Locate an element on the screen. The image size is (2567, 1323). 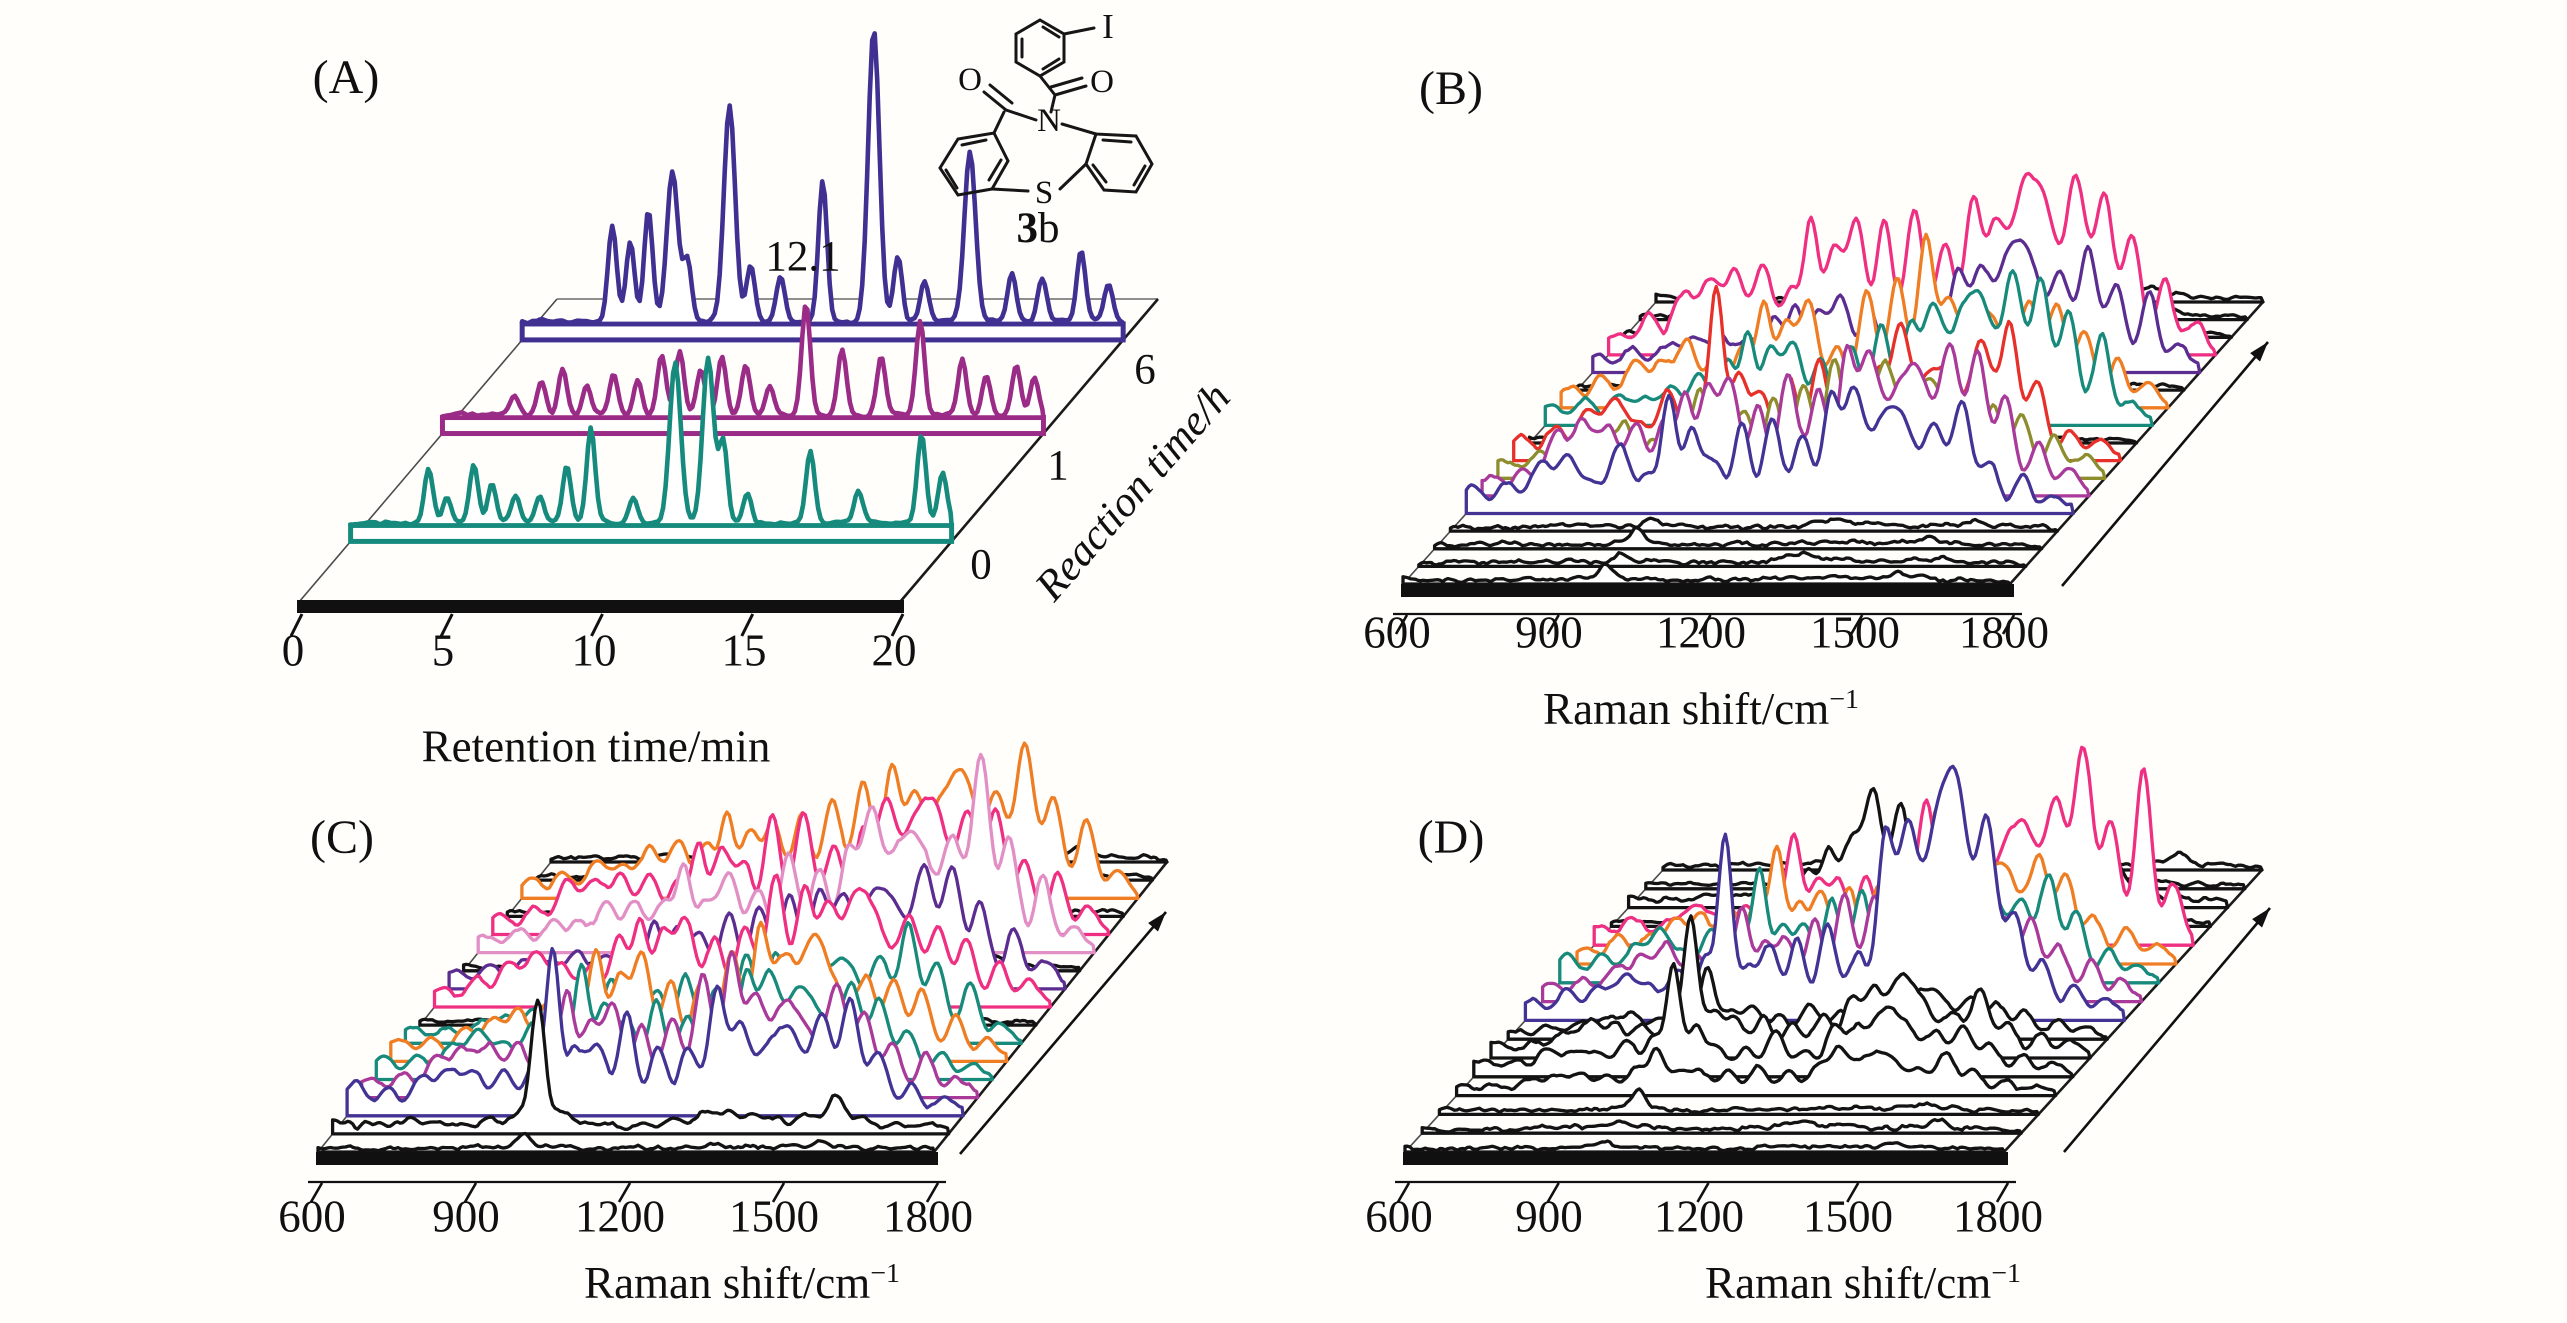
x-tick-label: 15 is located at coordinates (744, 650).